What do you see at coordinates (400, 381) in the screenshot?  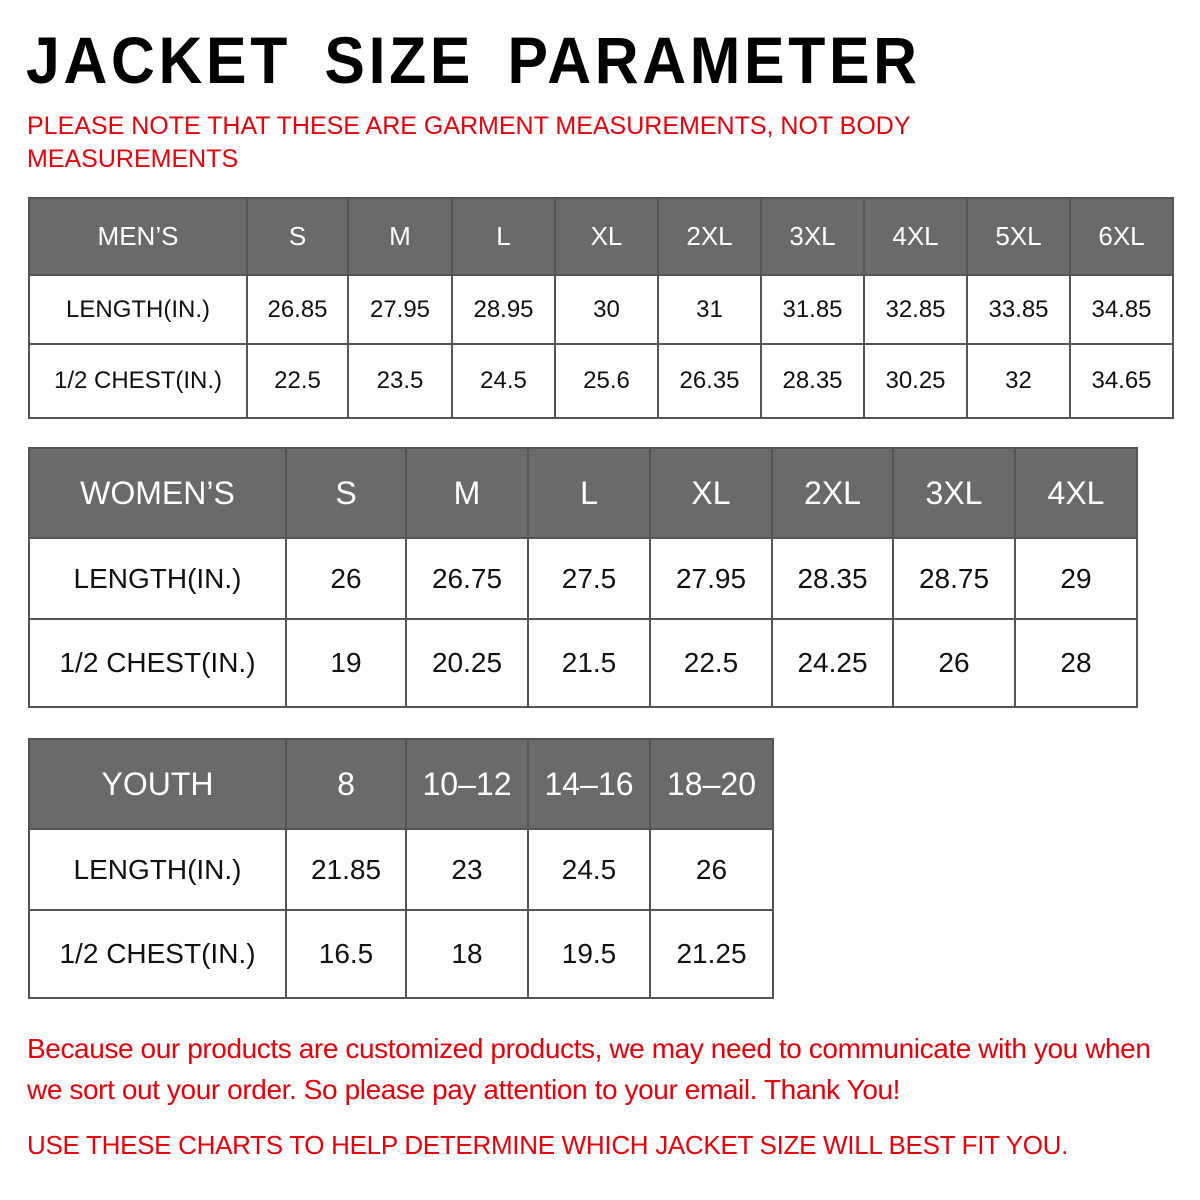 I see `cell: 23.5` at bounding box center [400, 381].